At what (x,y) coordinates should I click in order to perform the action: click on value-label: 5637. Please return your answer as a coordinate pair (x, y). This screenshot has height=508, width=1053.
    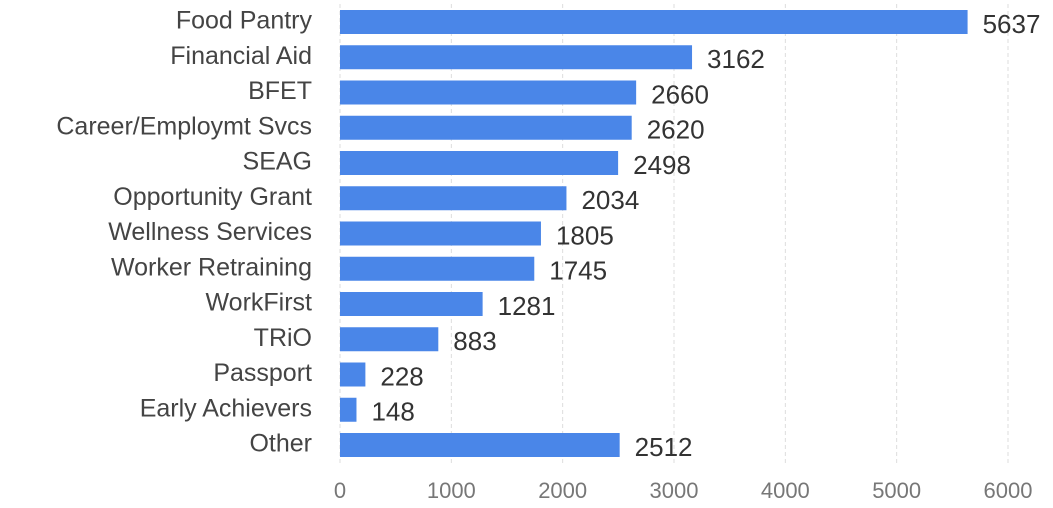
    Looking at the image, I should click on (1012, 24).